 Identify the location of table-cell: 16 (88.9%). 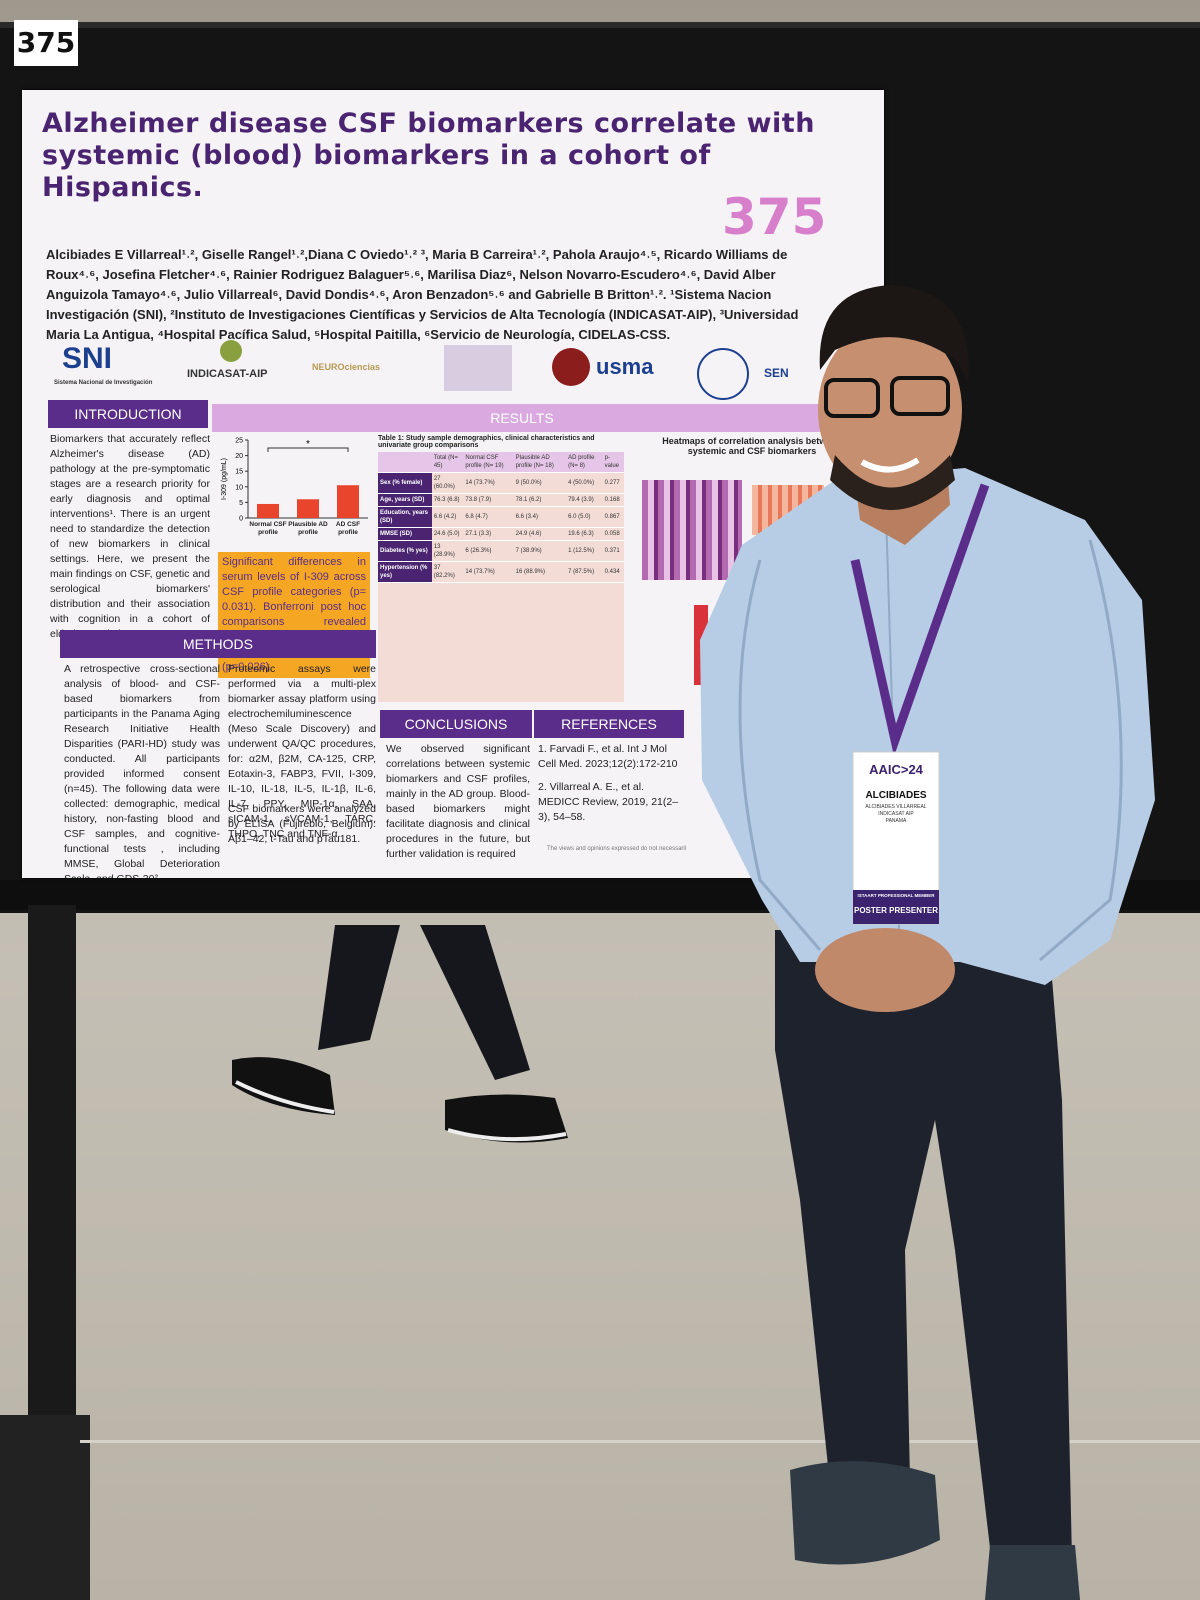
(540, 572).